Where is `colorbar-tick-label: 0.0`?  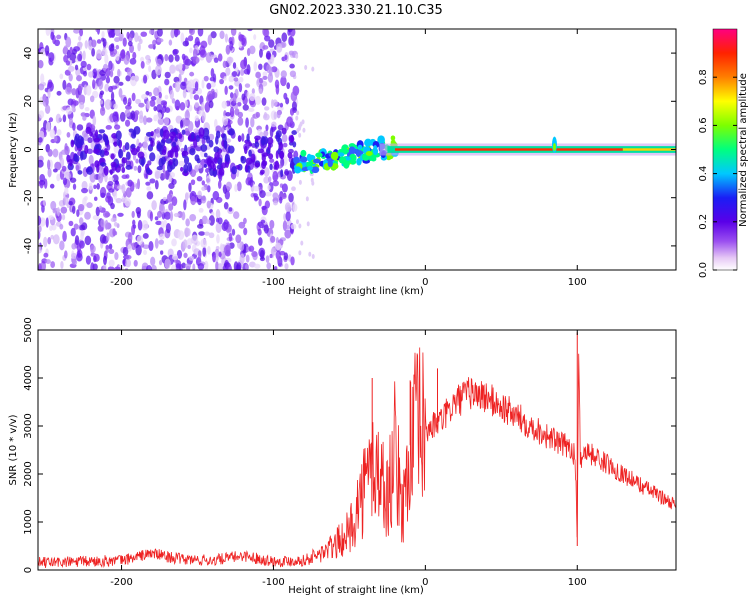 colorbar-tick-label: 0.0 is located at coordinates (703, 270).